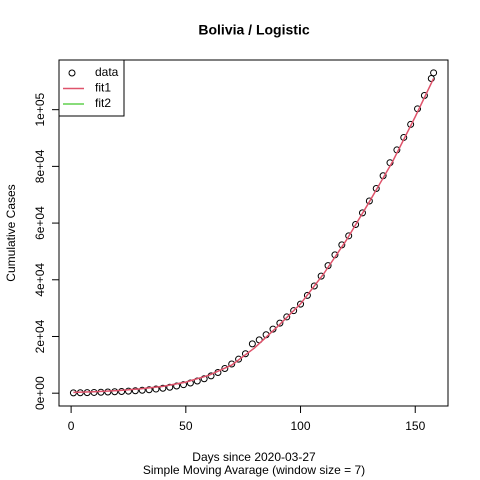 The height and width of the screenshot is (480, 480). Describe the element at coordinates (40, 166) in the screenshot. I see `y-tick-label: 8e+04` at that location.